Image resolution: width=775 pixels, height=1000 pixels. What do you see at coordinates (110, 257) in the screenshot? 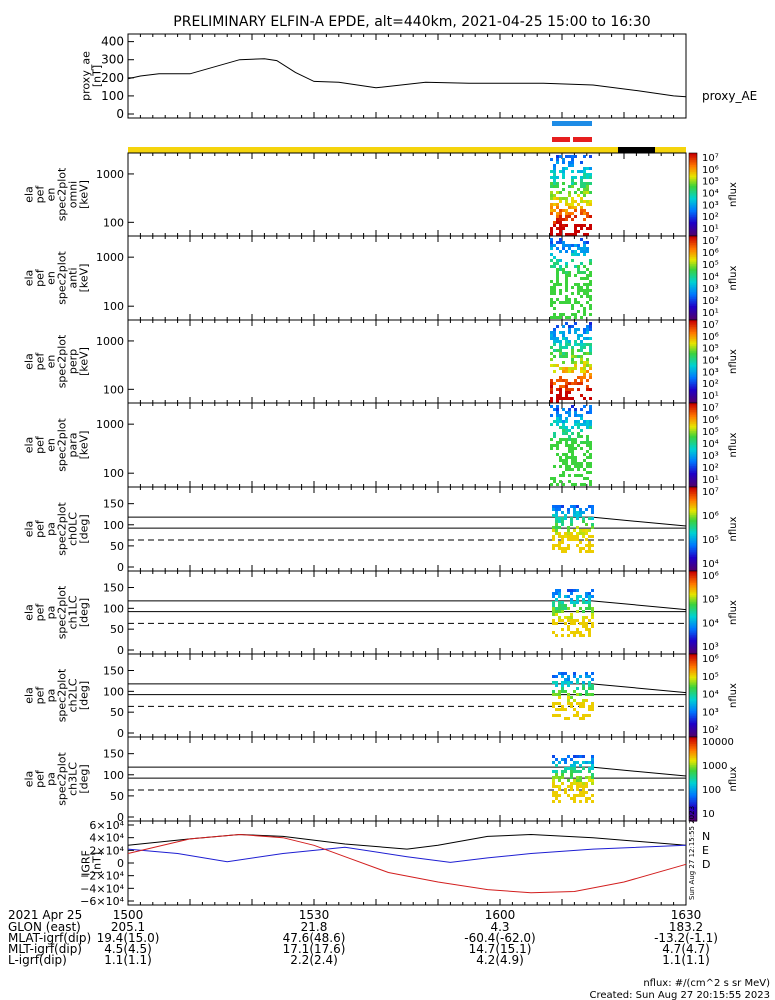
I see `y-tick-label: 1000` at bounding box center [110, 257].